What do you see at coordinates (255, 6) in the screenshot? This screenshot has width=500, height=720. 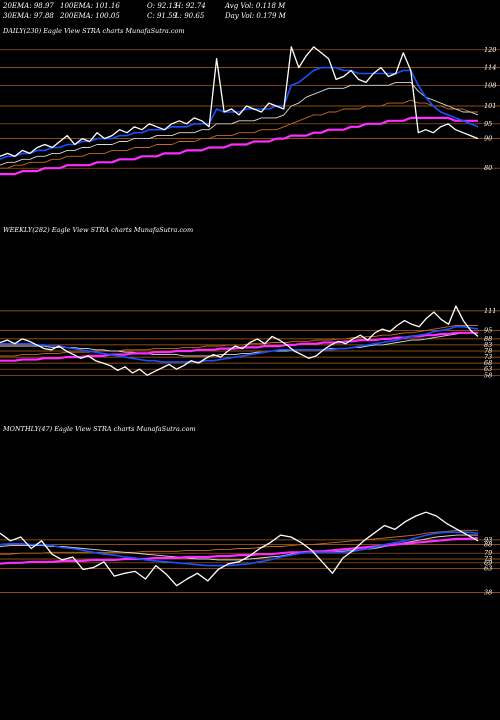 I see `header-avg-vol: Avg Vol: 0.118 M` at bounding box center [255, 6].